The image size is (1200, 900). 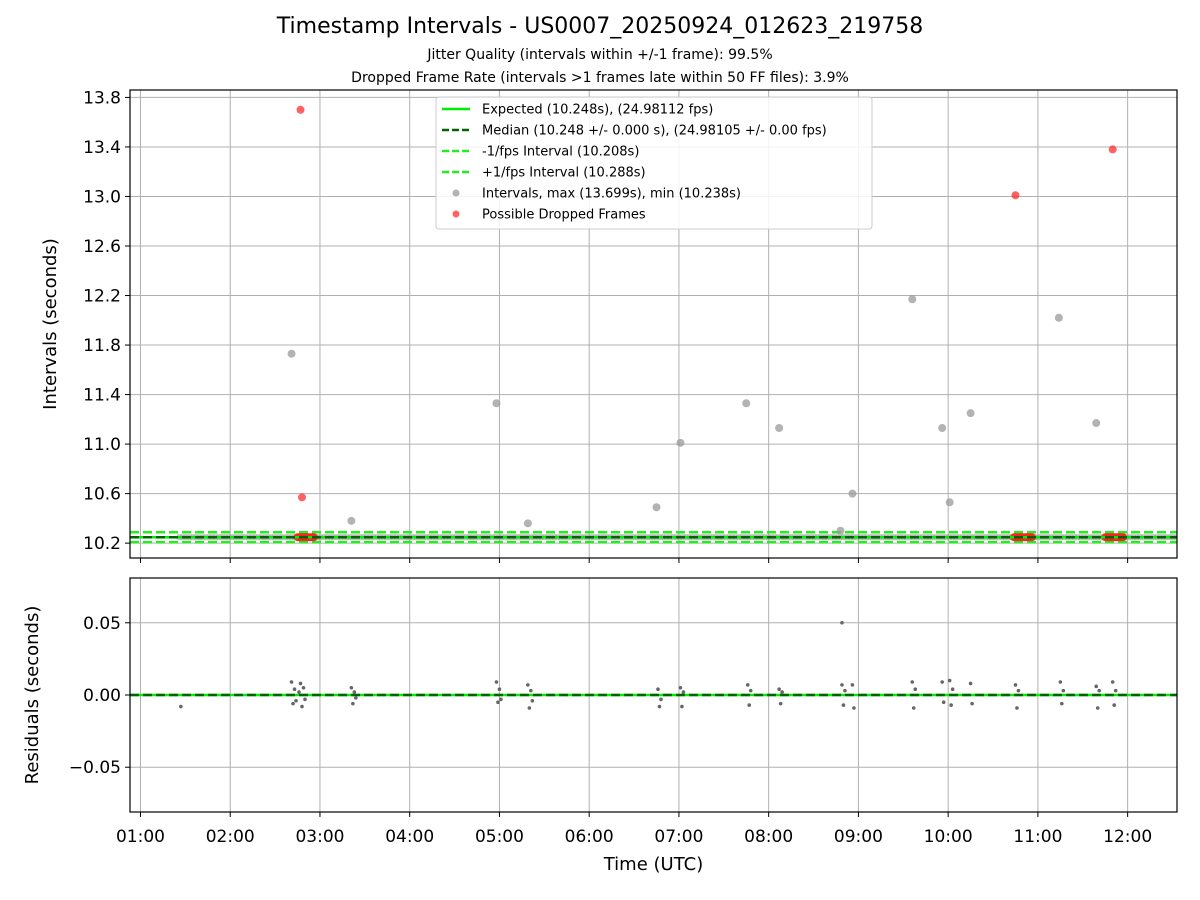 I want to click on bottom-y-axis-label: Residuals (seconds), so click(x=32, y=695).